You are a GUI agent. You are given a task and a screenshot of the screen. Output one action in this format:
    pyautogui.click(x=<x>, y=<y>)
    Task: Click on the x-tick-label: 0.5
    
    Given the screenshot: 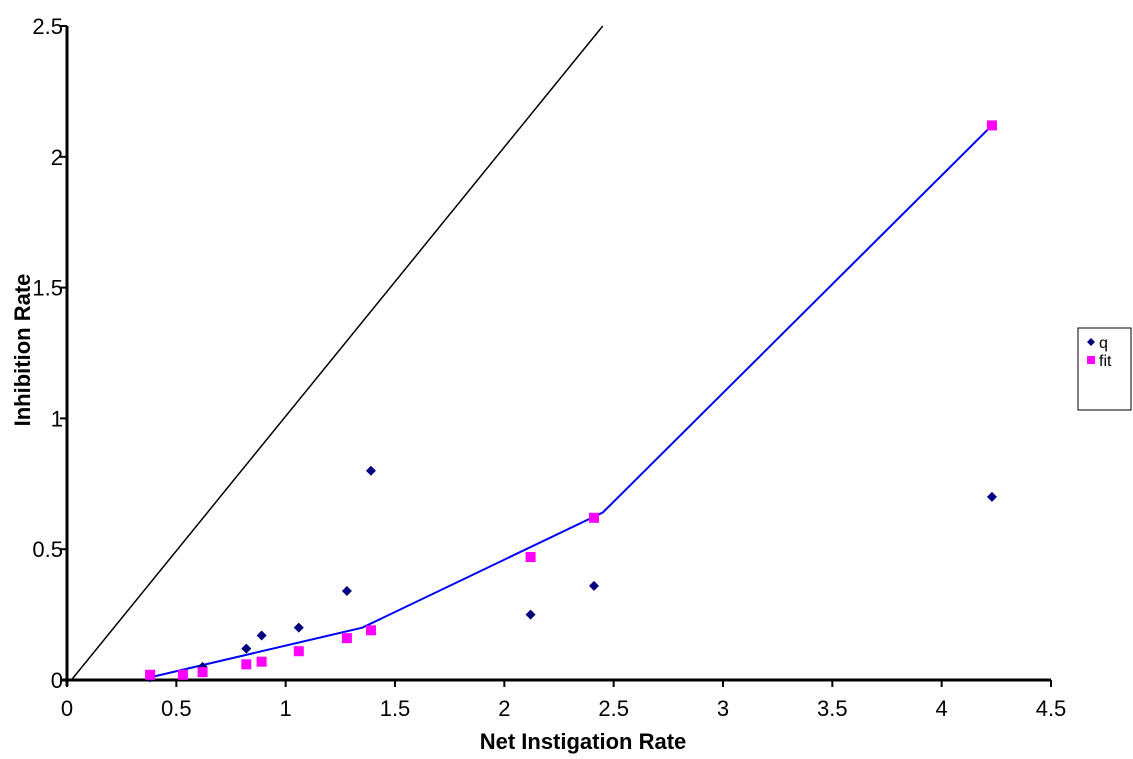 What is the action you would take?
    pyautogui.click(x=176, y=708)
    